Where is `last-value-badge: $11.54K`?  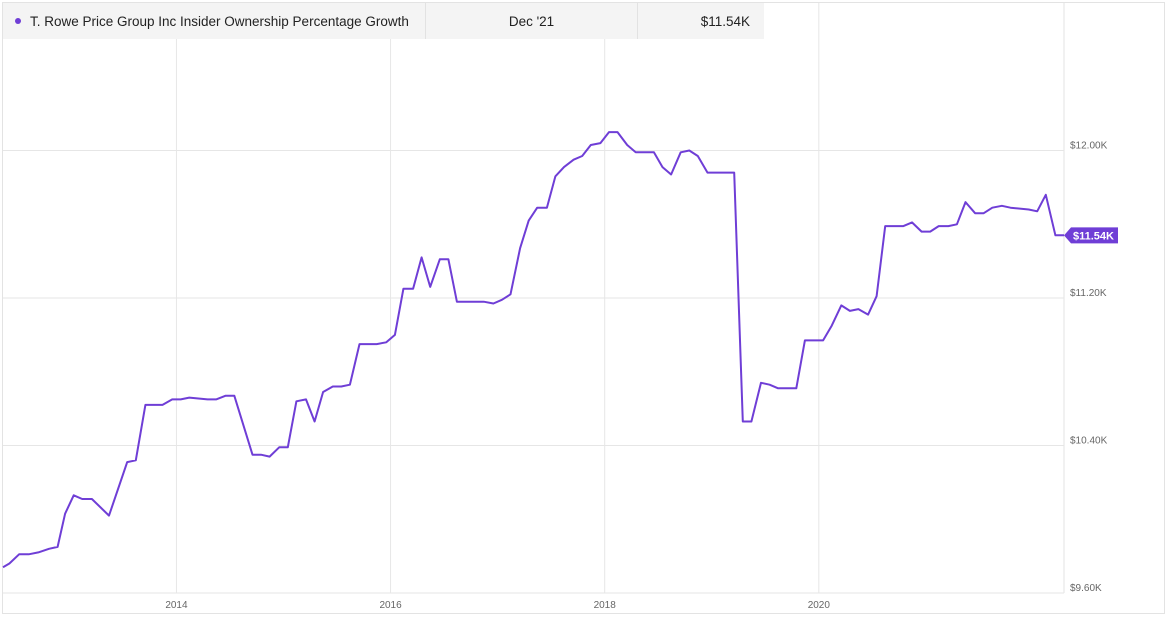 last-value-badge: $11.54K is located at coordinates (1091, 235).